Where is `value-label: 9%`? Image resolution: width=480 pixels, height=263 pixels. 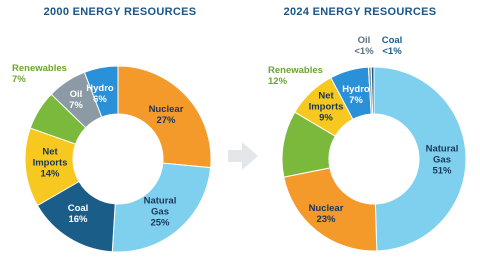
value-label: 9% is located at coordinates (326, 118).